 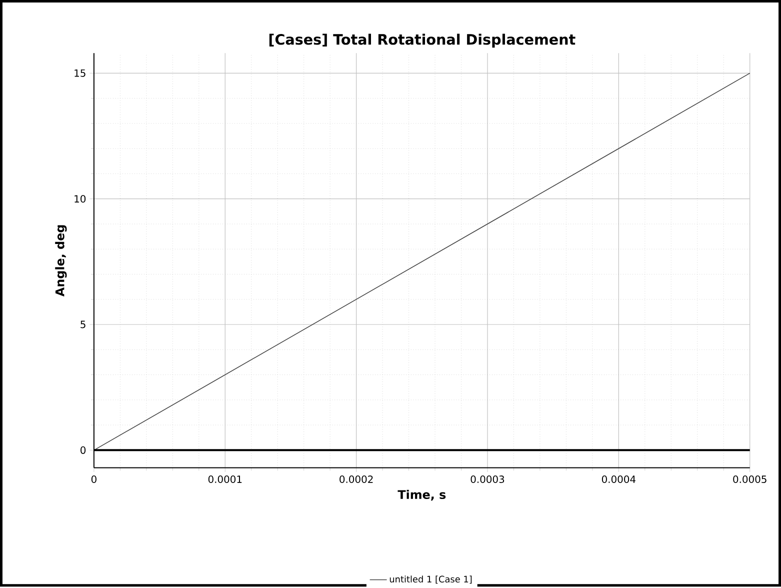 What do you see at coordinates (225, 480) in the screenshot?
I see `x-tick-label: 0.0001` at bounding box center [225, 480].